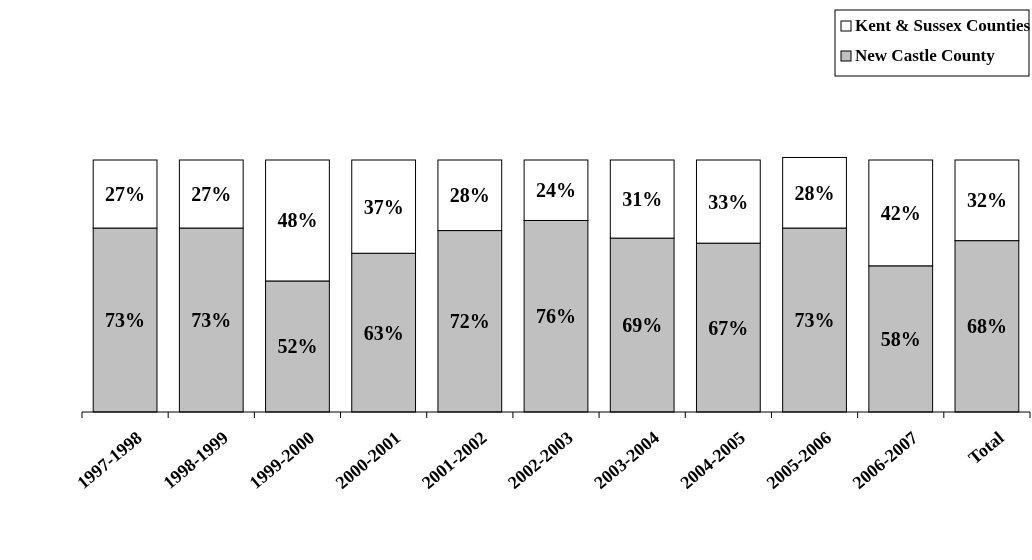 This screenshot has width=1032, height=560. What do you see at coordinates (986, 200) in the screenshot?
I see `data-label: 32%` at bounding box center [986, 200].